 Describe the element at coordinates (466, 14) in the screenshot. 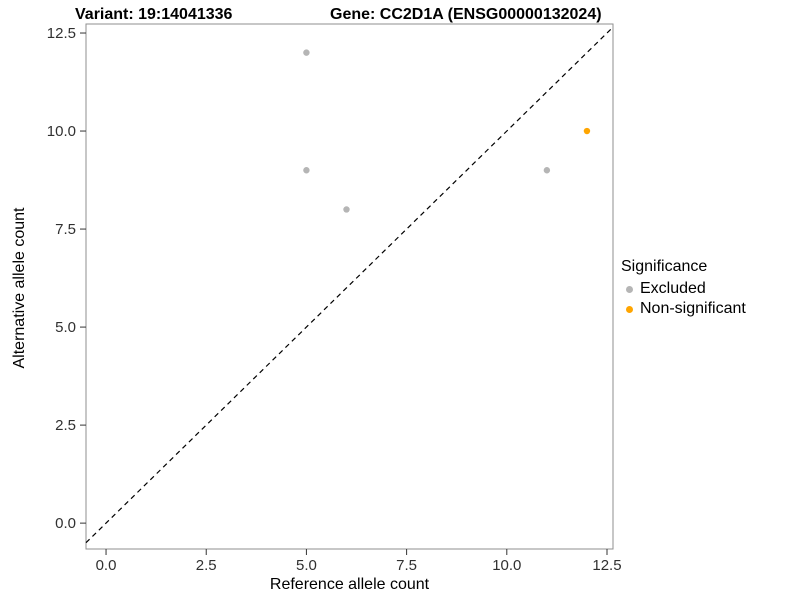

I see `plot-title-gene: Gene: CC2D1A (ENSG00000132024)` at that location.